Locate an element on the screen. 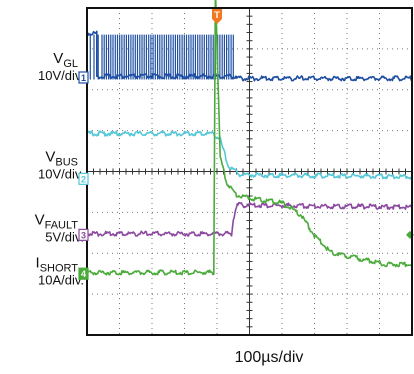 The image size is (414, 374). channel-ref-number-ch2: 2 is located at coordinates (83, 179).